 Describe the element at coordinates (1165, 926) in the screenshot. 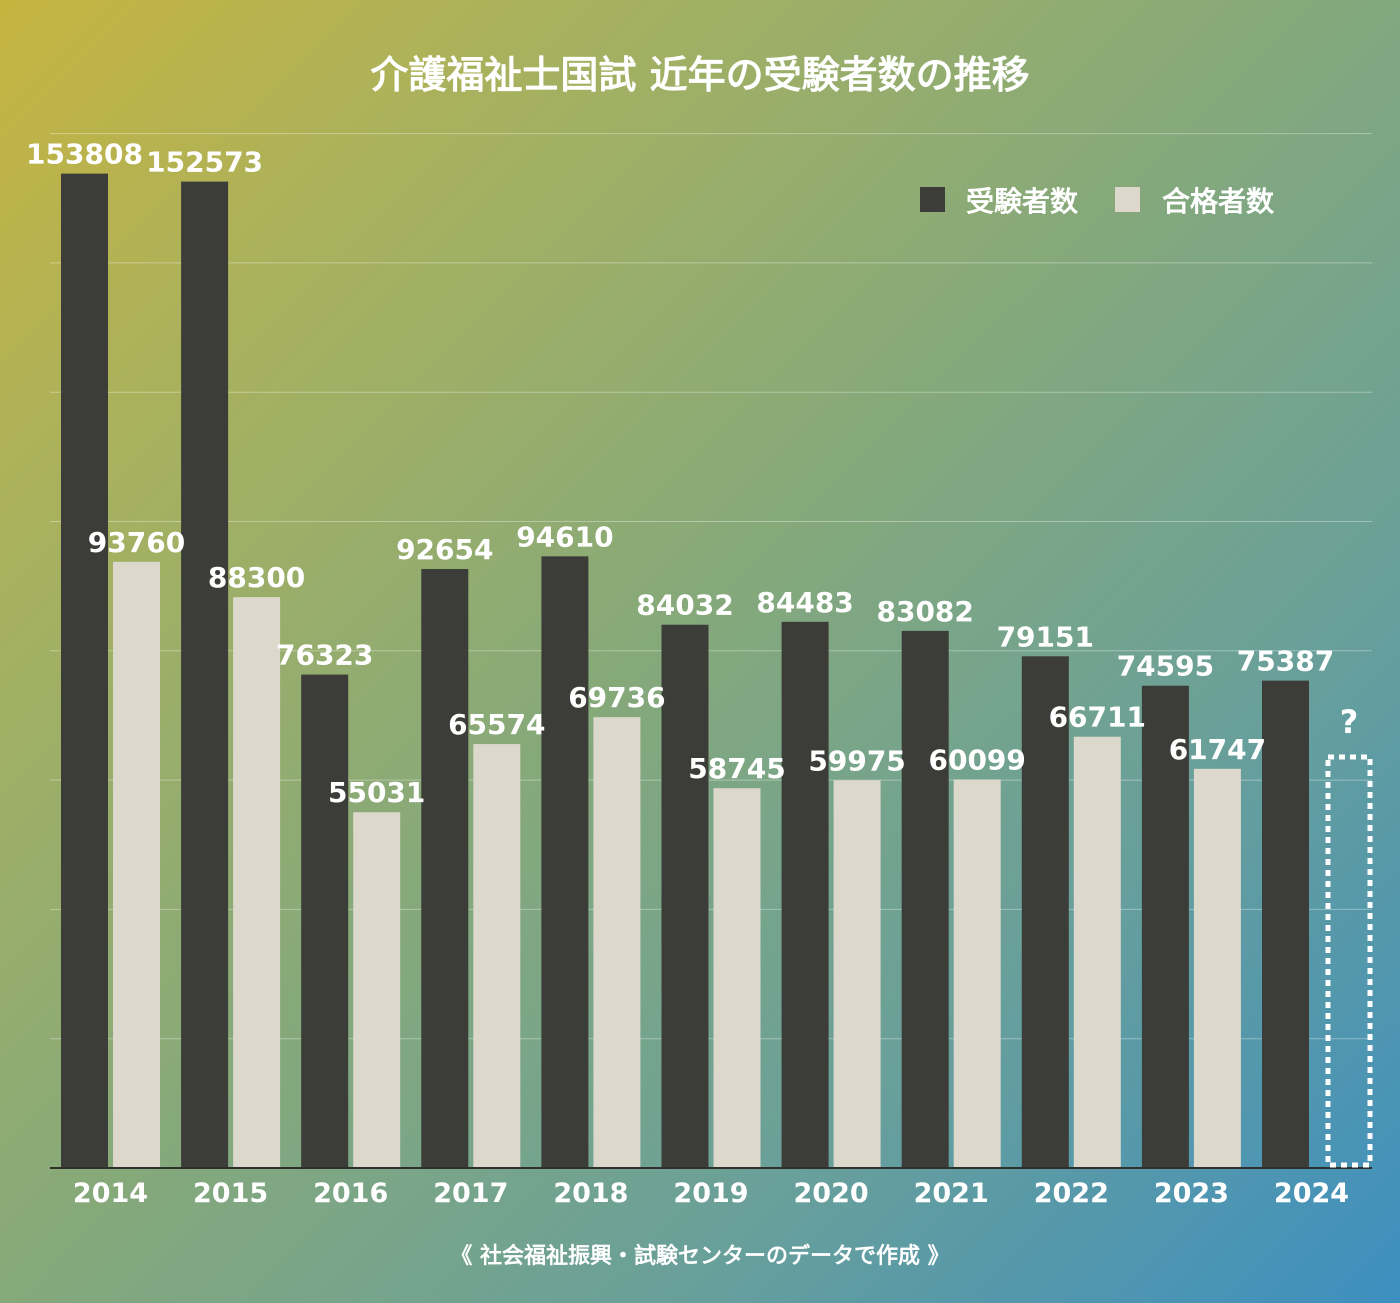

I see `bar-applicants-2023` at that location.